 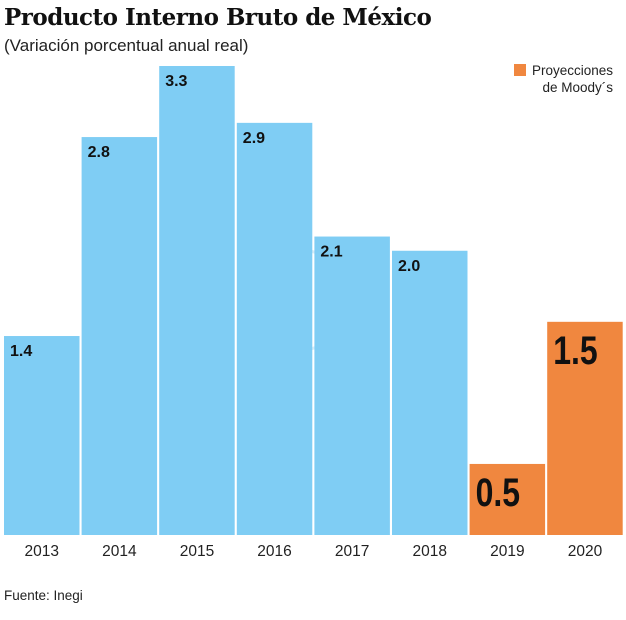 I want to click on bar-2017, so click(x=352, y=385).